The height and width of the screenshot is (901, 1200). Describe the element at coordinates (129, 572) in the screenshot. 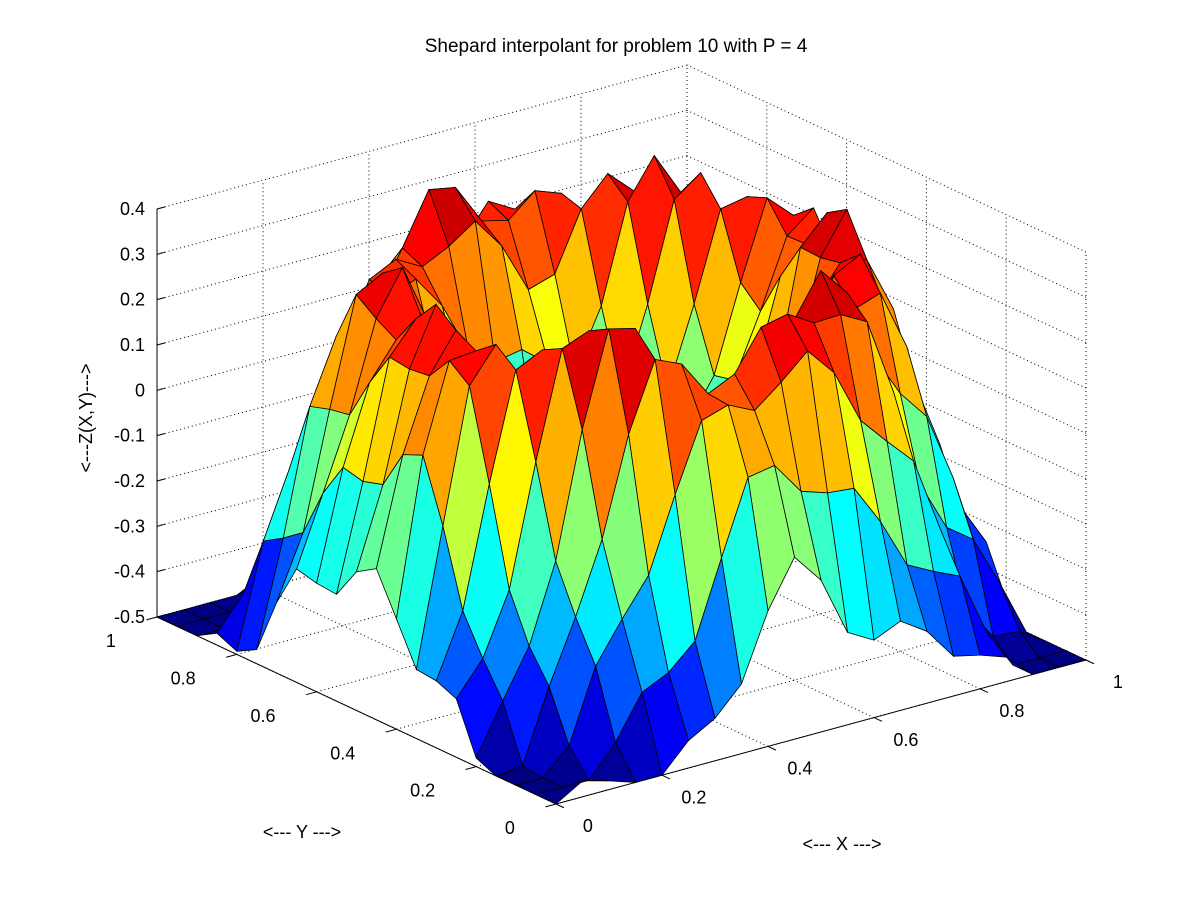

I see `z-tick-label: -0.4` at that location.